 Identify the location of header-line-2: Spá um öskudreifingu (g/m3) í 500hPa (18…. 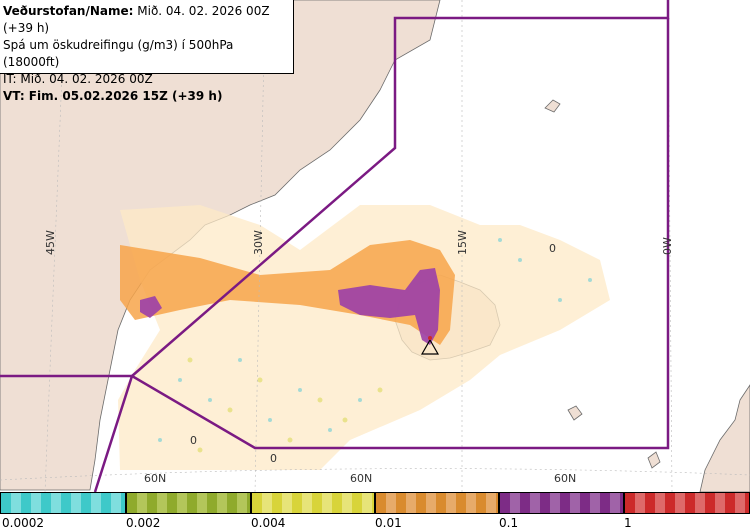
(118, 53).